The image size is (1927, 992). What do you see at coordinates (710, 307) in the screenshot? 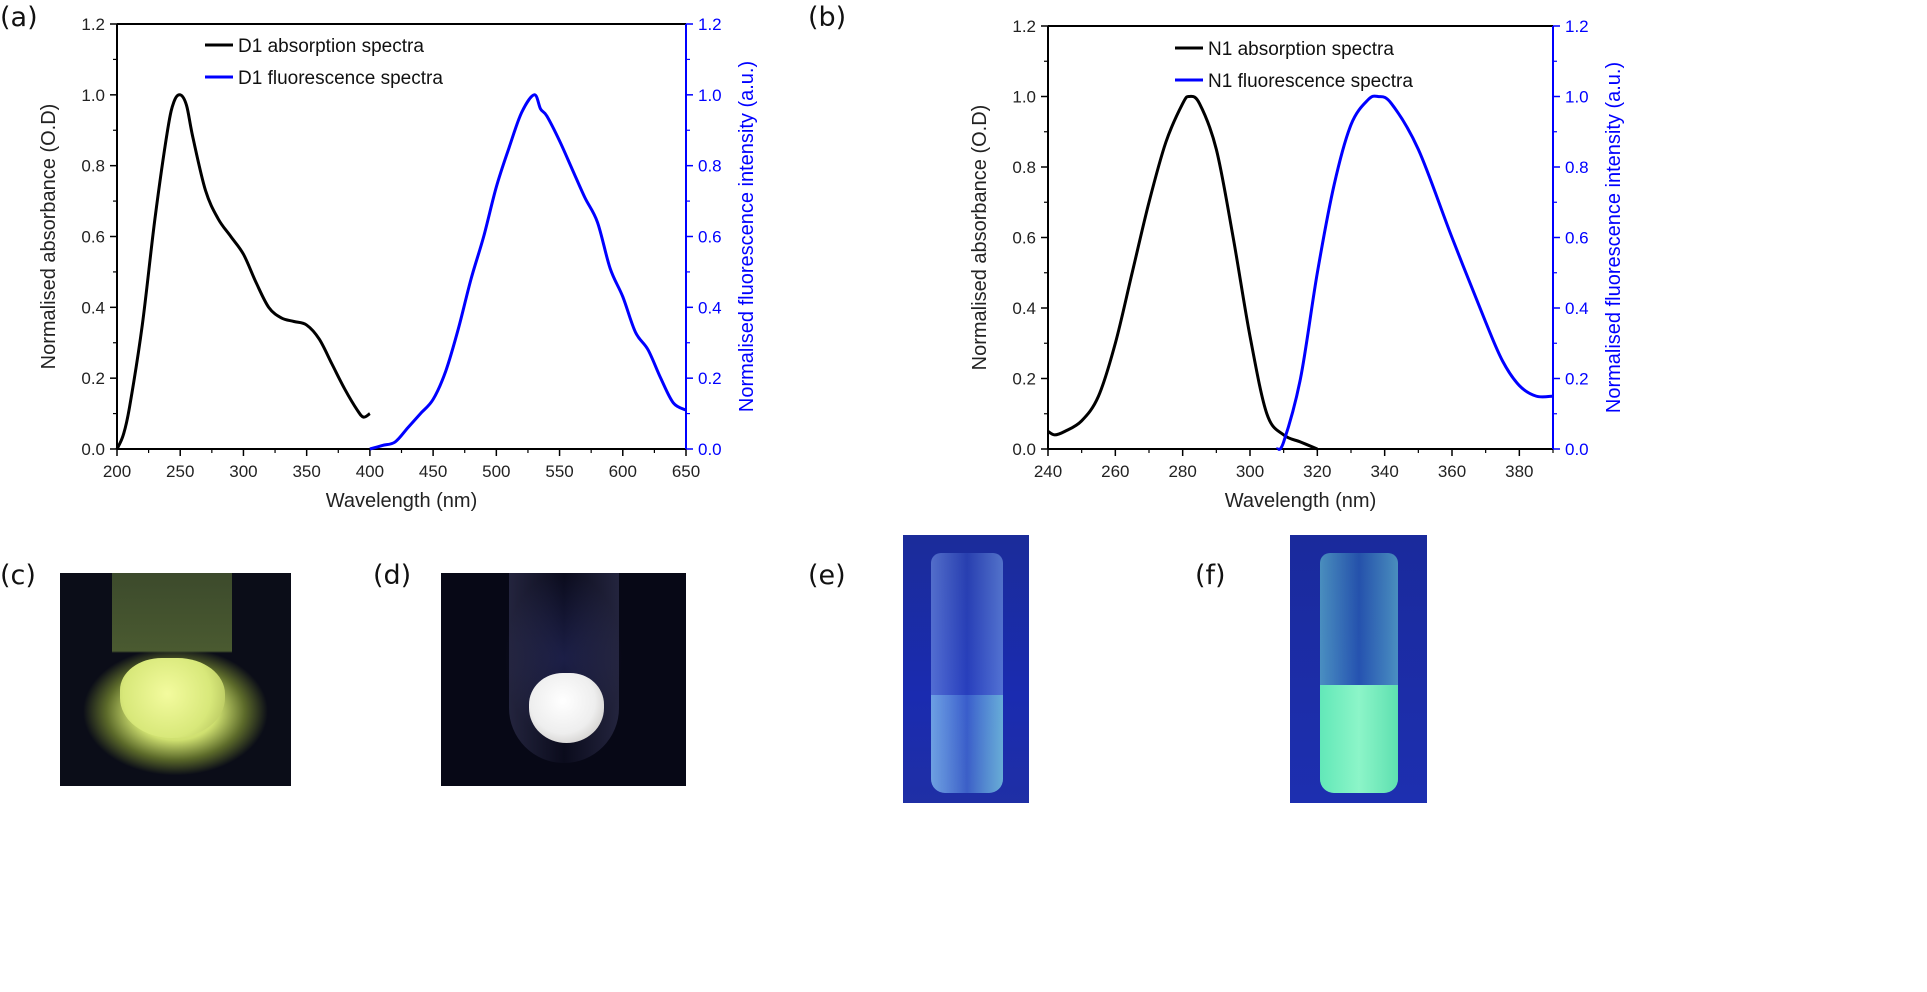
I see `chart-a-y2-tick-label: 0.4` at bounding box center [710, 307].